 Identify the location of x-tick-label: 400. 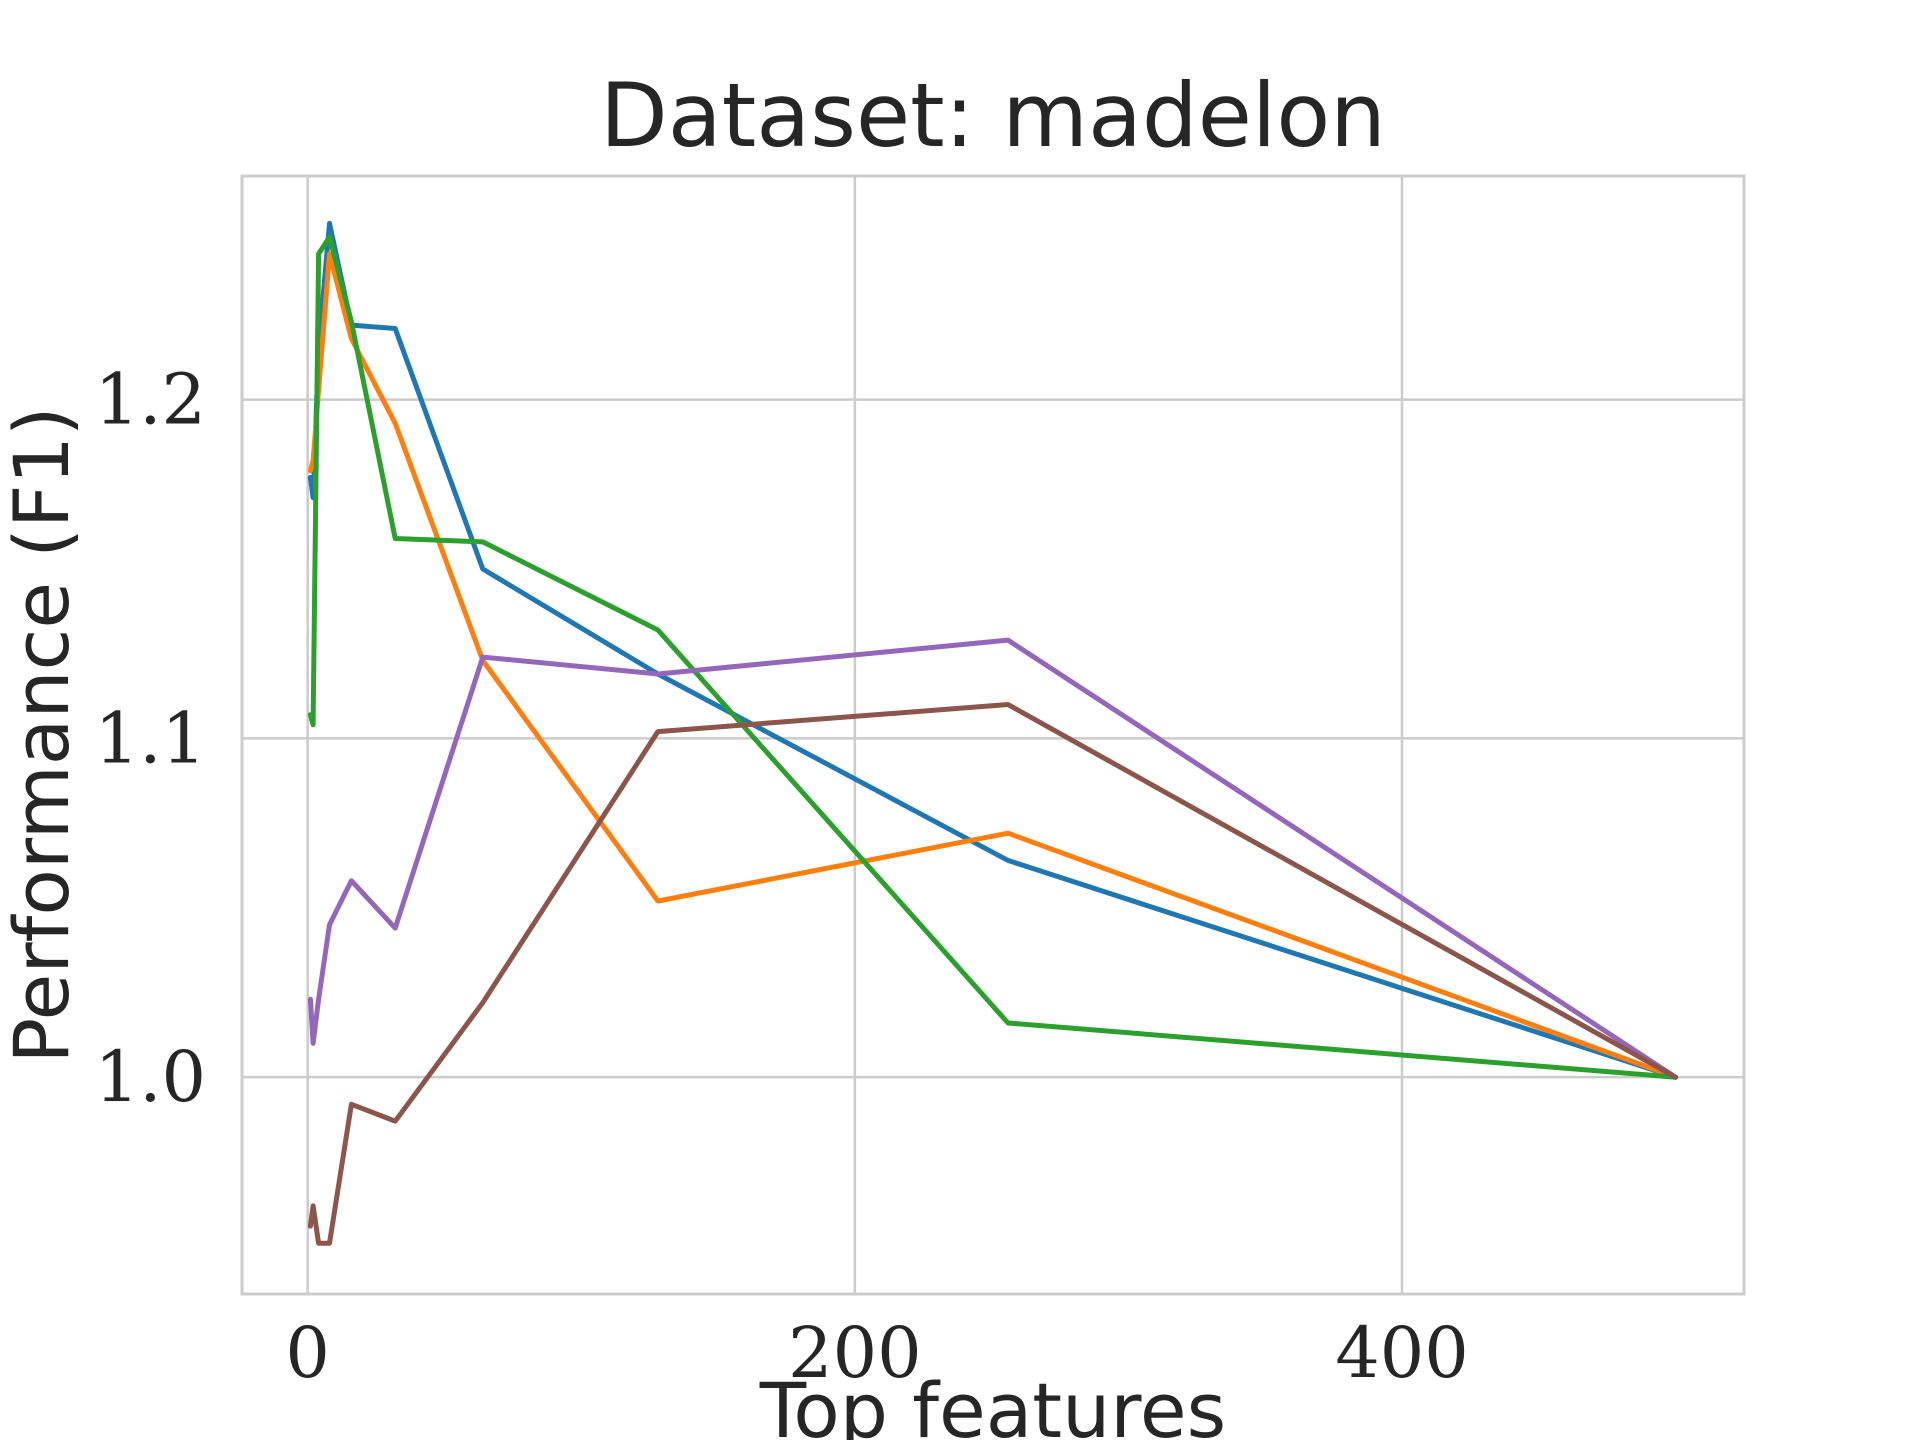
(1402, 1353).